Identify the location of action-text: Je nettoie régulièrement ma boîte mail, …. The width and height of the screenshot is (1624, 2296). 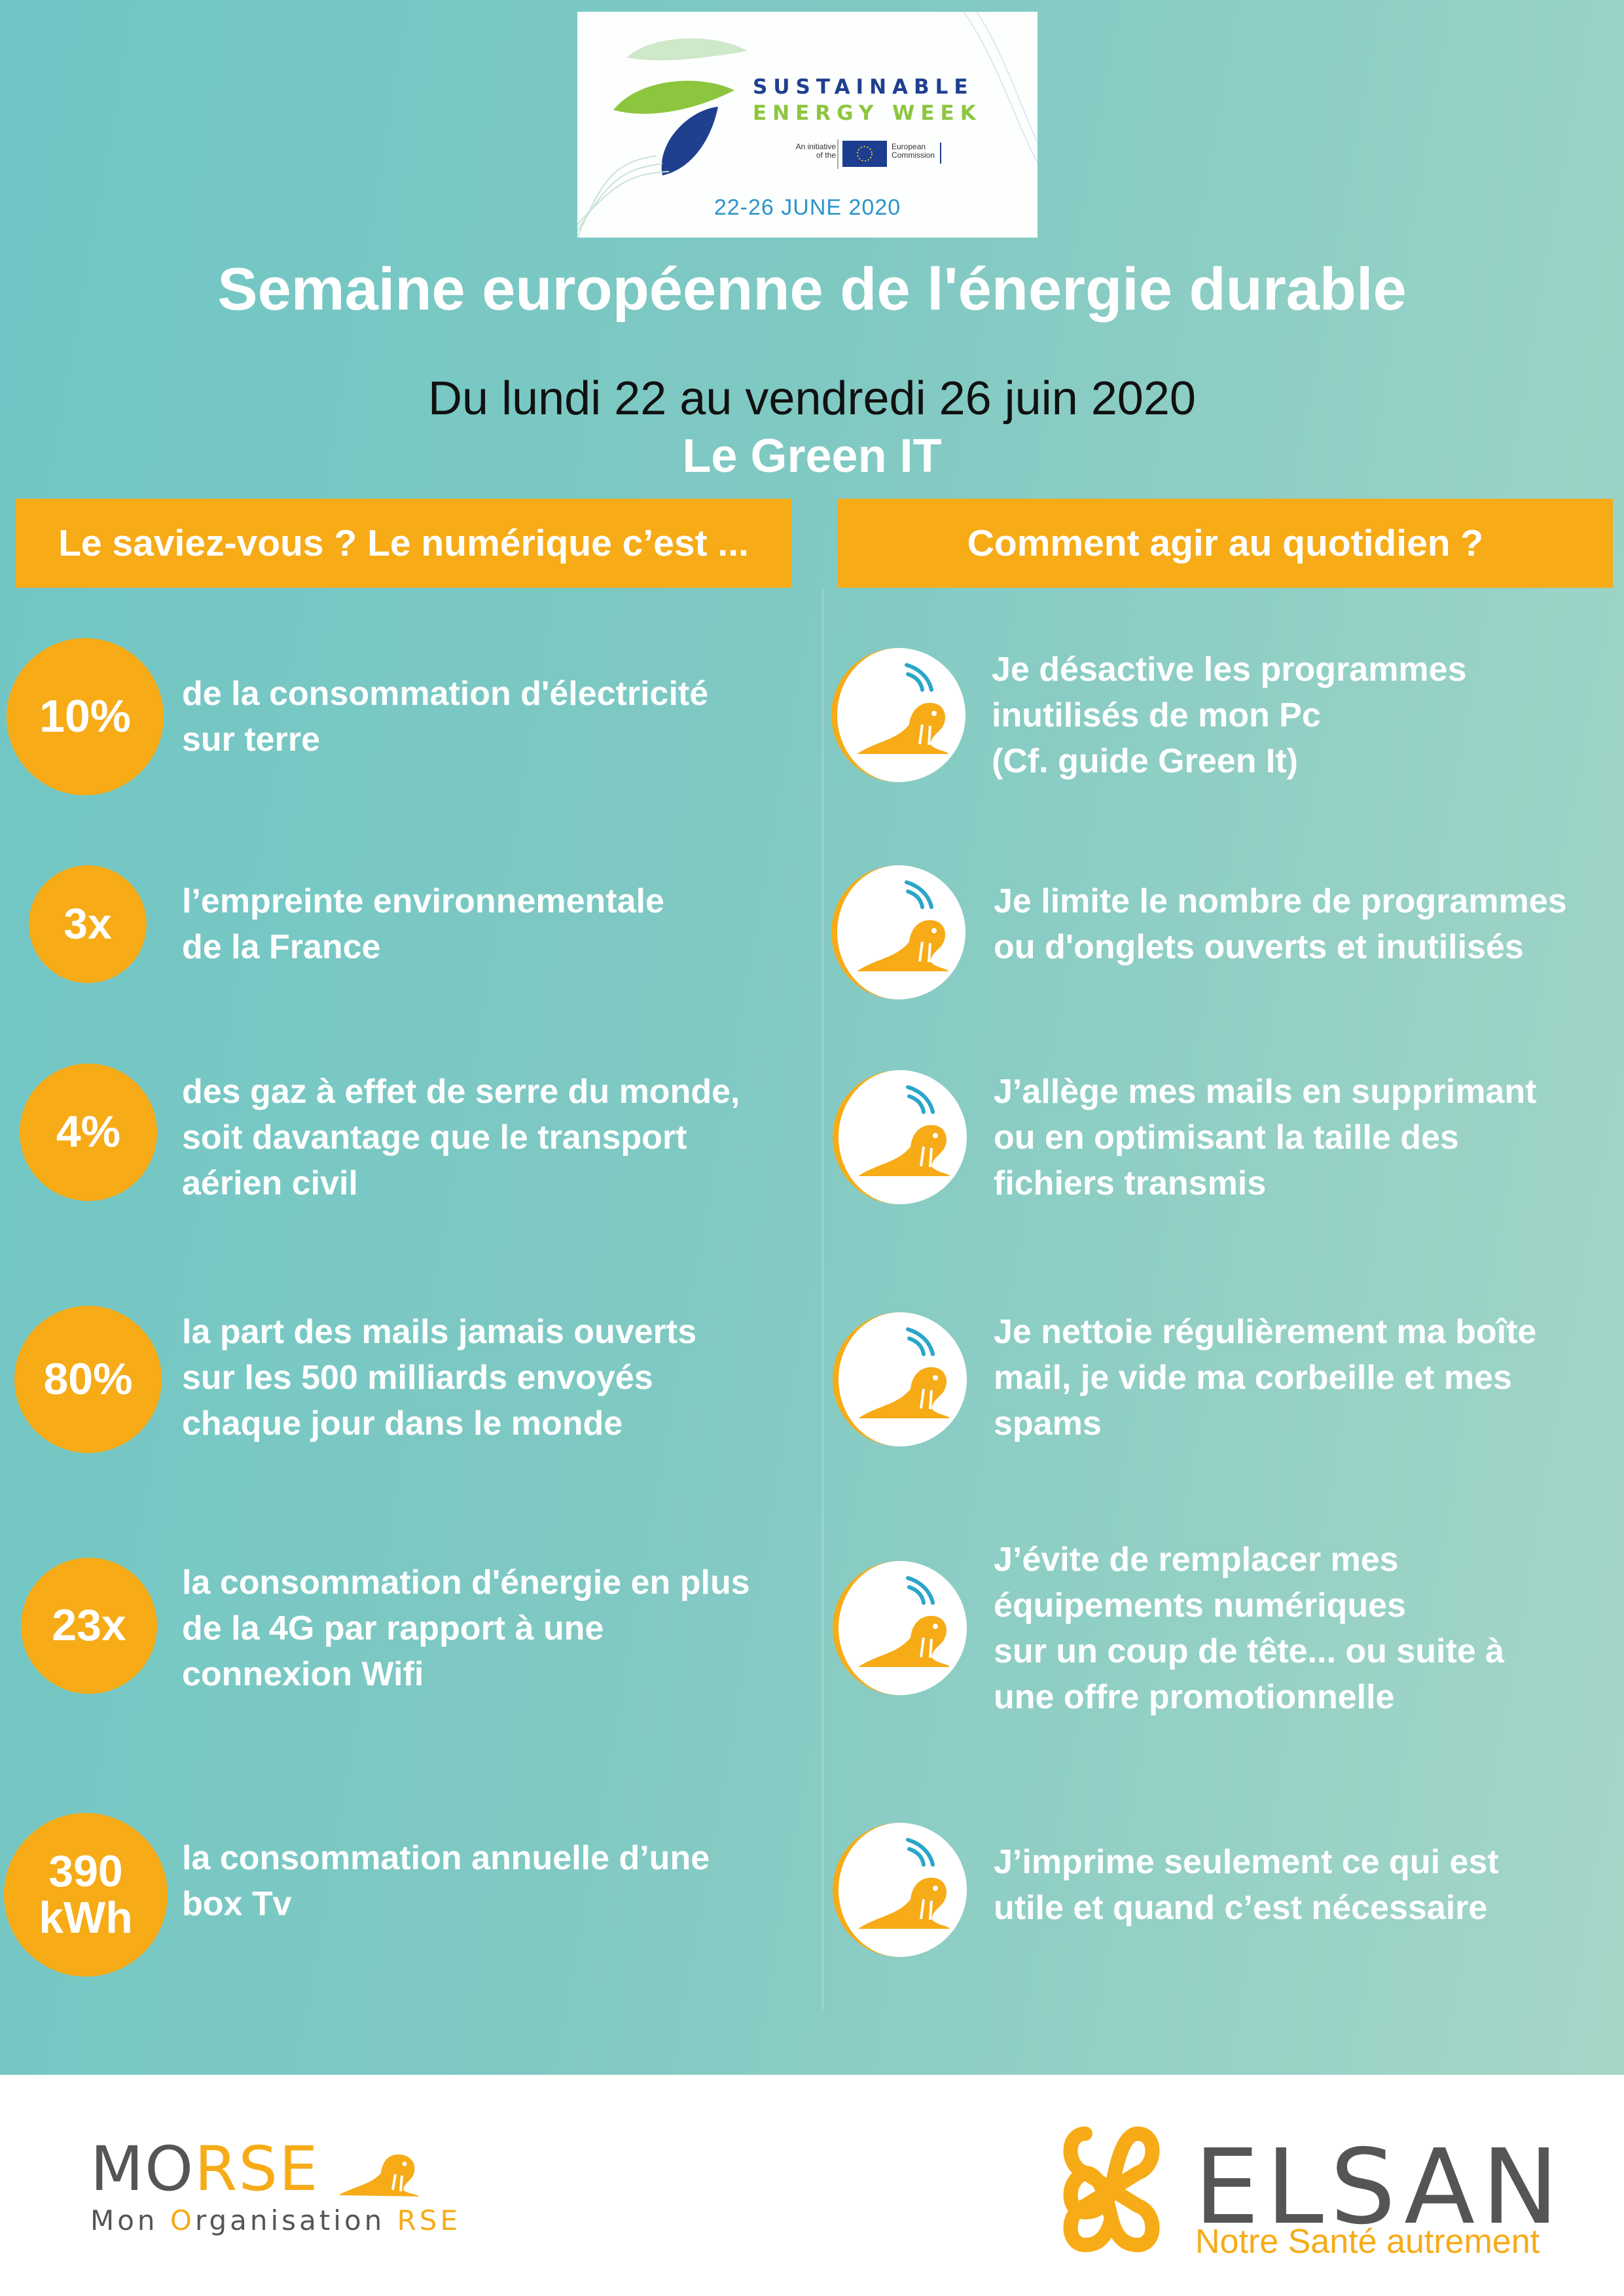
(1265, 1378).